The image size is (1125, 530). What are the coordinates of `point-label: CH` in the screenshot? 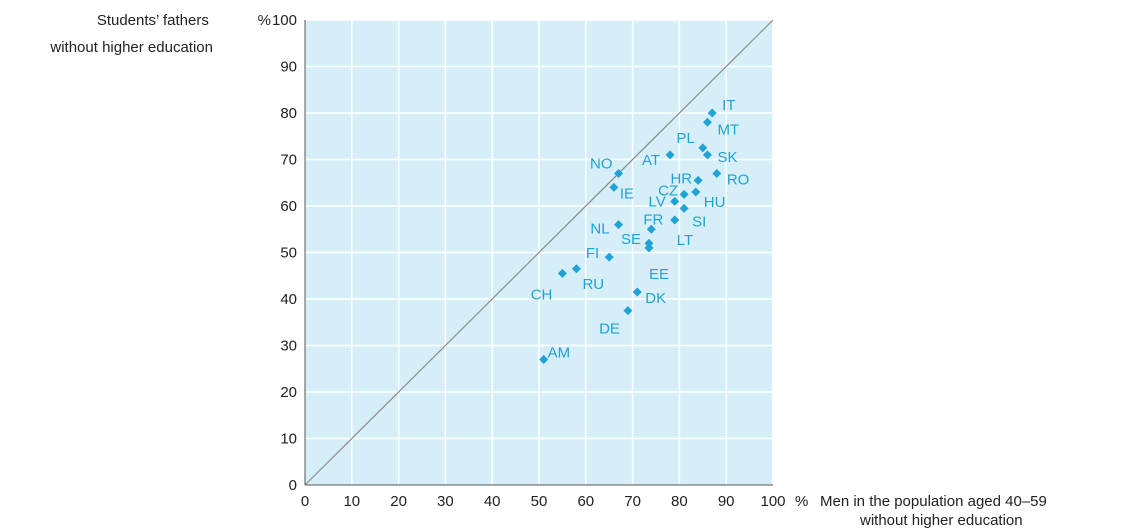 It's located at (542, 294).